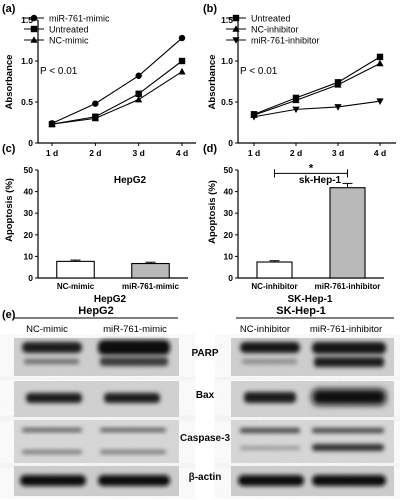  What do you see at coordinates (205, 477) in the screenshot?
I see `blot-row-beta-actin-label: β-actin` at bounding box center [205, 477].